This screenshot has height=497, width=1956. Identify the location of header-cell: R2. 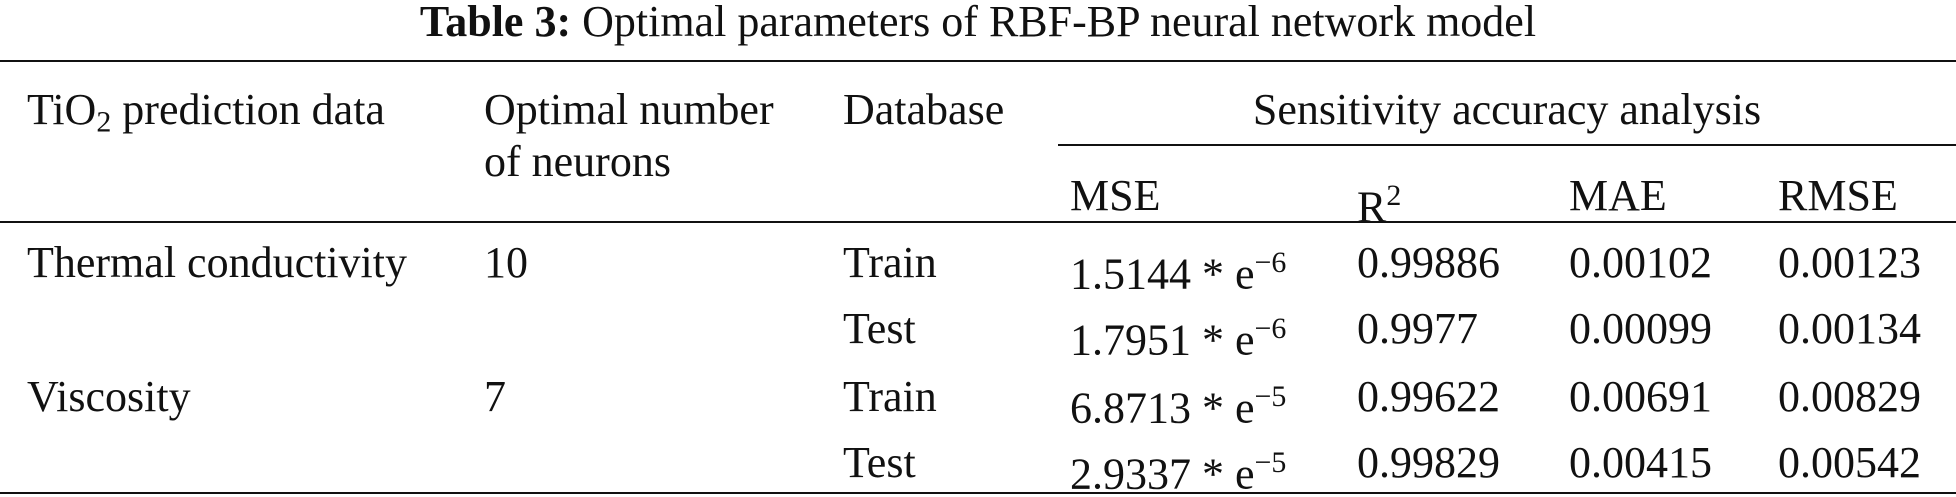
(1379, 201).